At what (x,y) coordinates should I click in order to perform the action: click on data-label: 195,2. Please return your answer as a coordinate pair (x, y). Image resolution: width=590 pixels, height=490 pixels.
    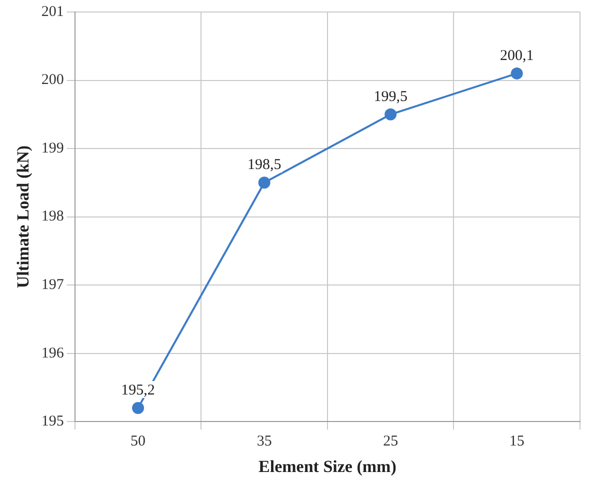
    Looking at the image, I should click on (138, 390).